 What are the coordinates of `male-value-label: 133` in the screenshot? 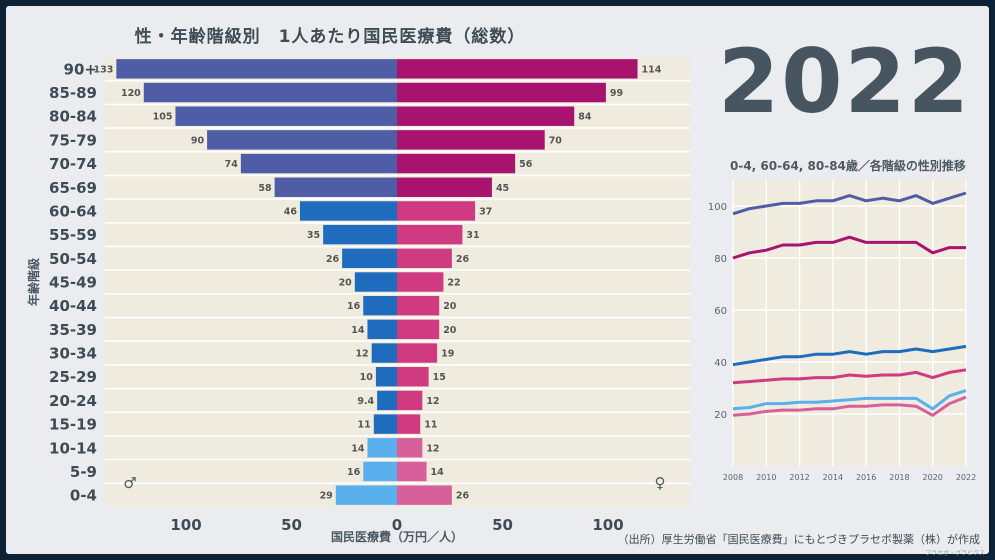 It's located at (104, 69).